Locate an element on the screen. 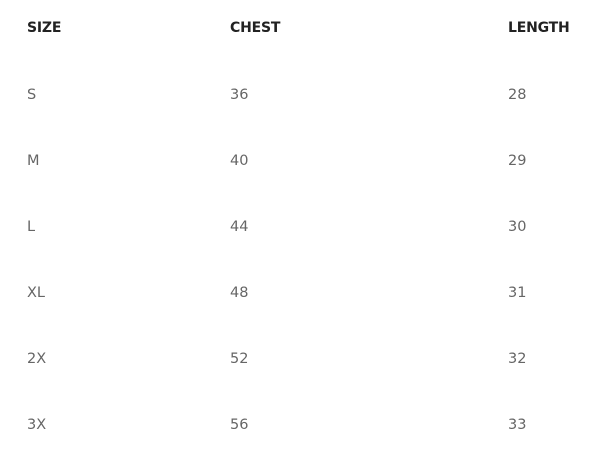 The width and height of the screenshot is (600, 454). table-cell: M is located at coordinates (33, 161).